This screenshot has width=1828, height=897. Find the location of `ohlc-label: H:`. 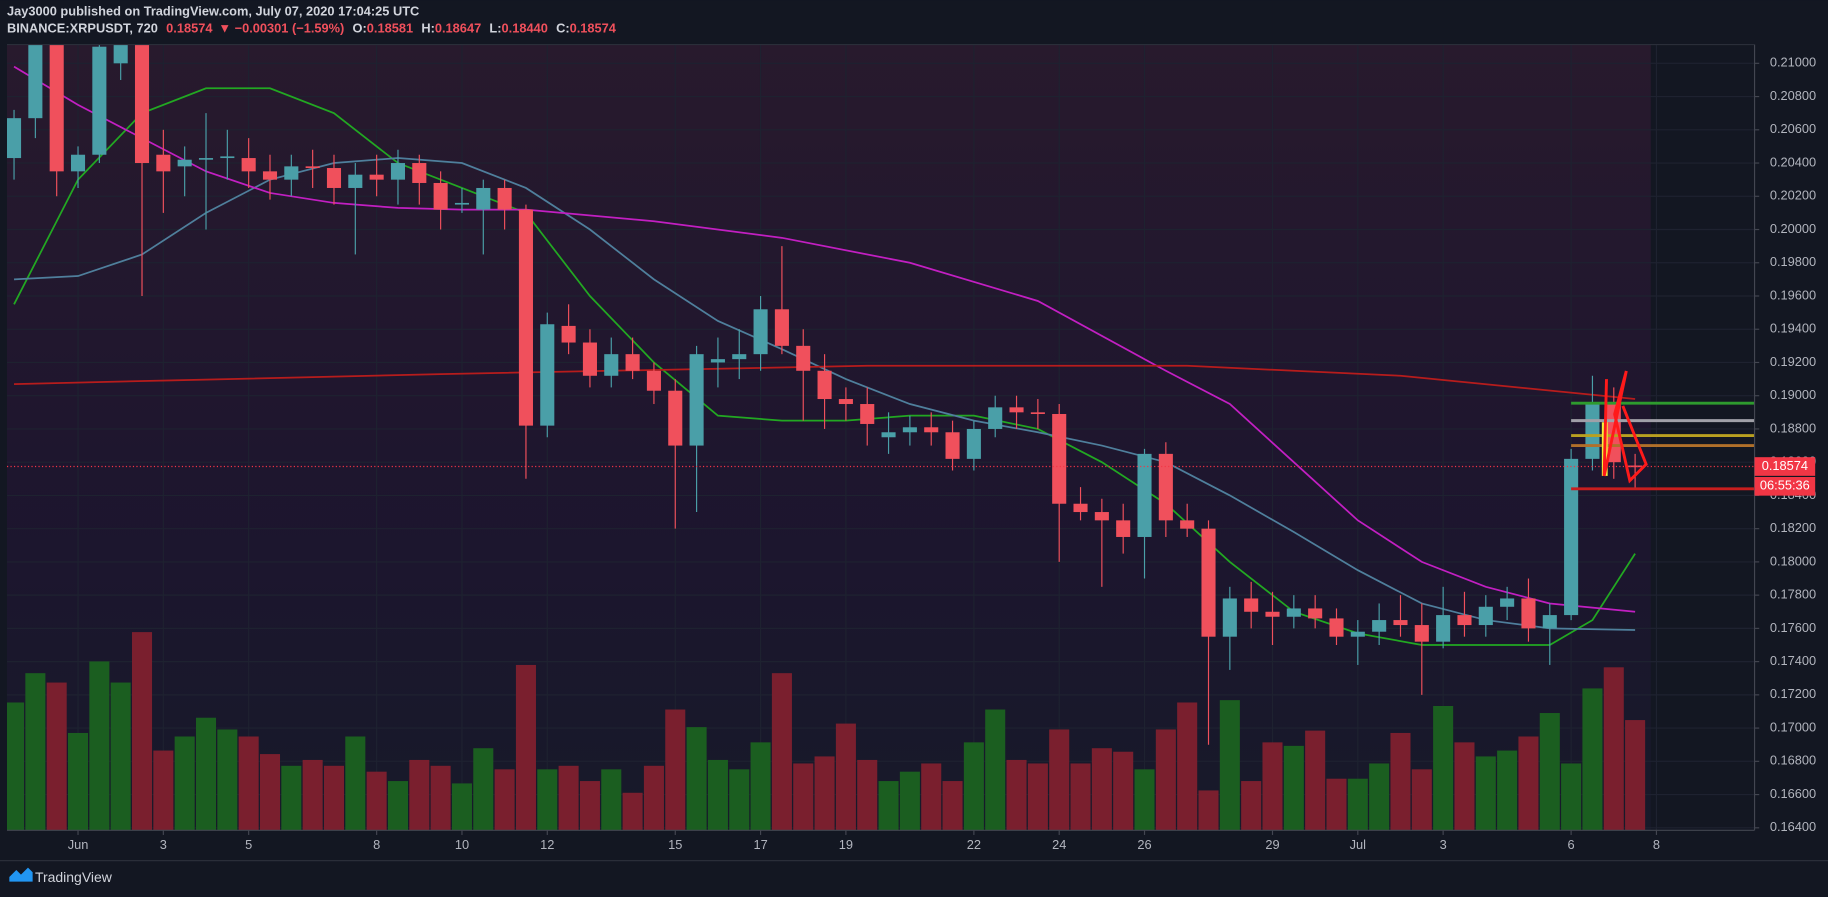

ohlc-label: H: is located at coordinates (428, 28).